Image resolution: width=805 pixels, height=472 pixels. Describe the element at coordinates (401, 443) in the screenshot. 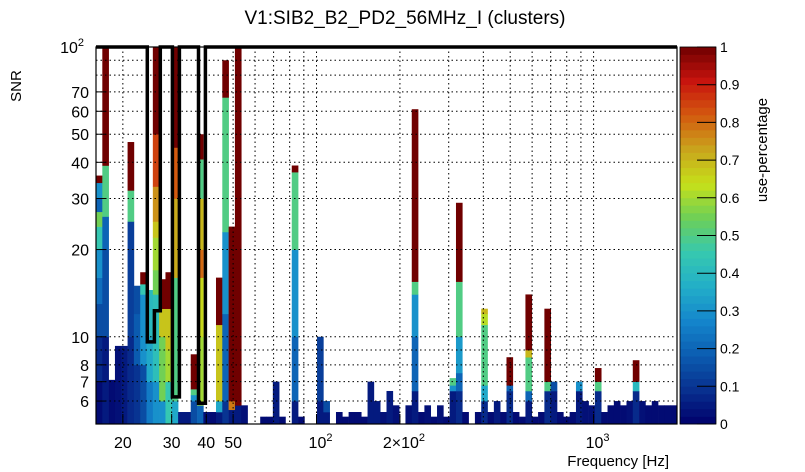

I see `x-tick-label-base: 2×10` at that location.